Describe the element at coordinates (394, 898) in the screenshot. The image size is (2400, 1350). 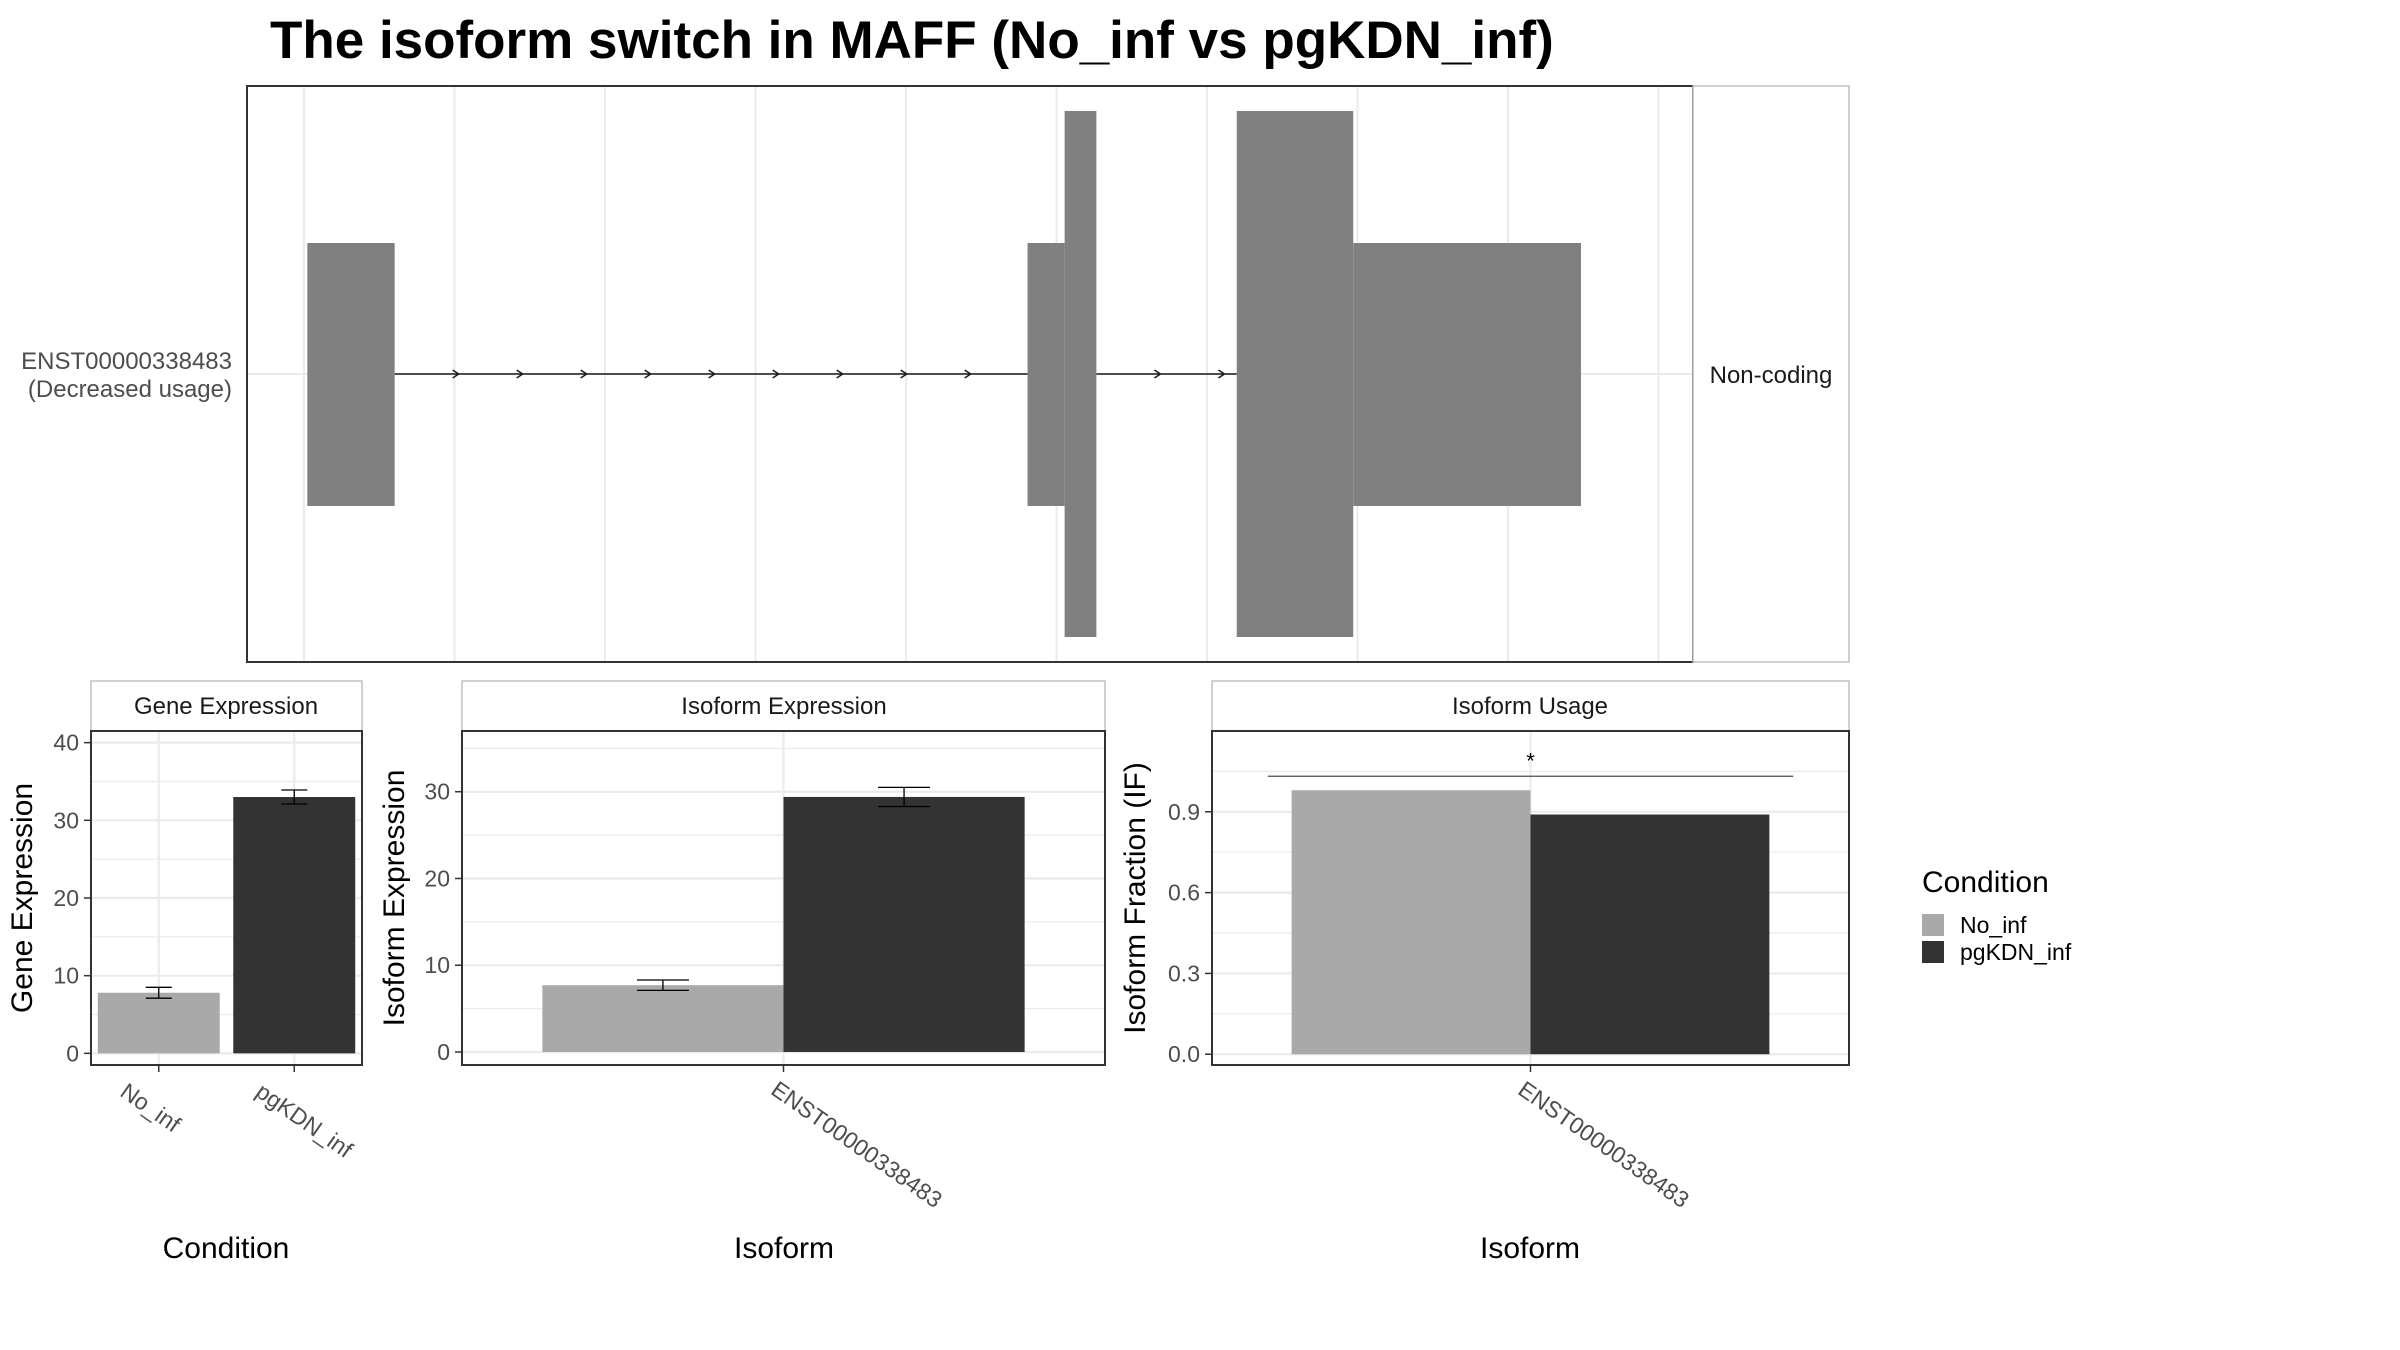
I see `isoform-expression-y-axis-title: Isoform Expression` at that location.